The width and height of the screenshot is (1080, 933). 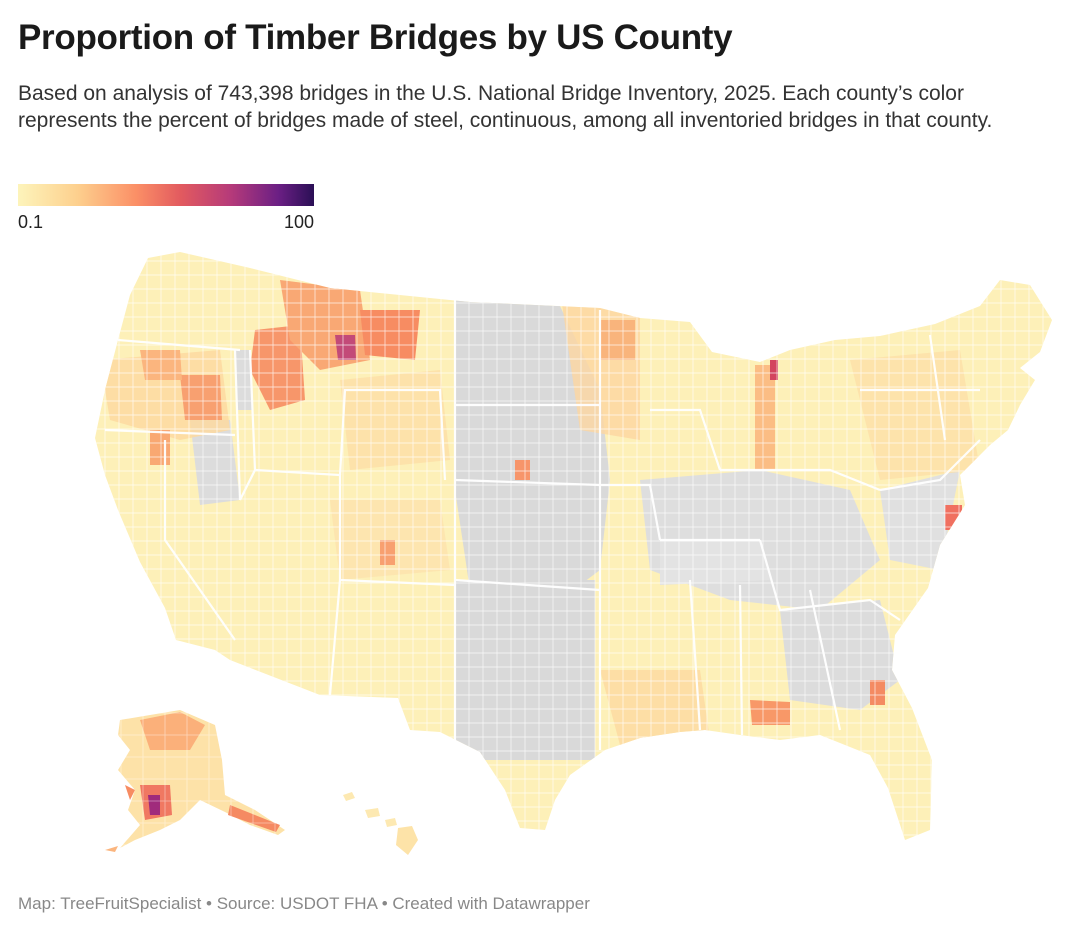 What do you see at coordinates (298, 222) in the screenshot?
I see `legend-max-label: 100` at bounding box center [298, 222].